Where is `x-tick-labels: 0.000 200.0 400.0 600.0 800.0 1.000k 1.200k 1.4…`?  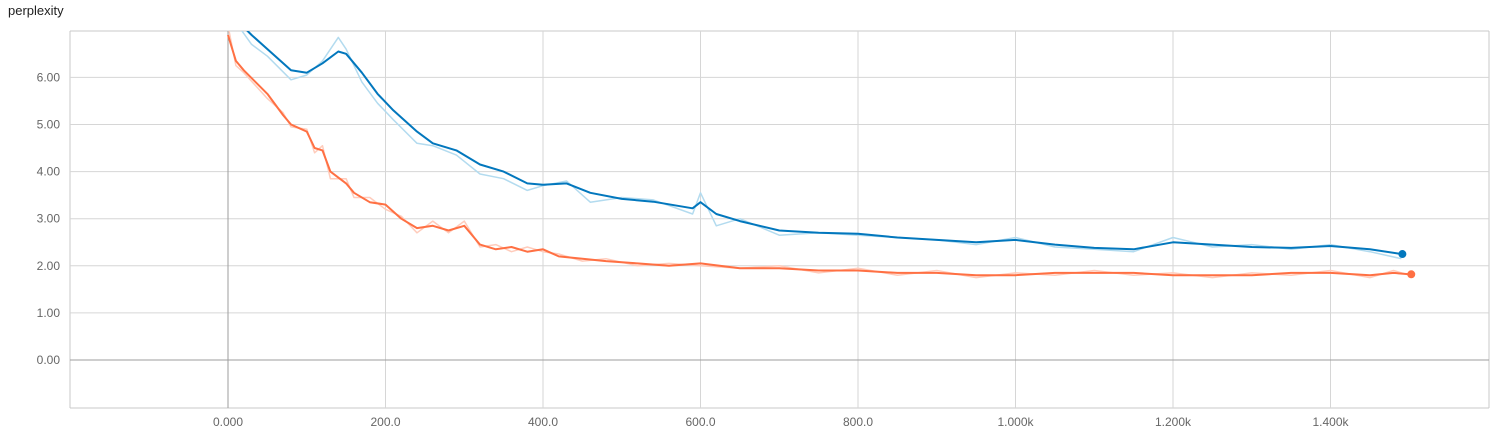 x-tick-labels: 0.000 200.0 400.0 600.0 800.0 1.000k 1.200k 1.4… is located at coordinates (781, 422).